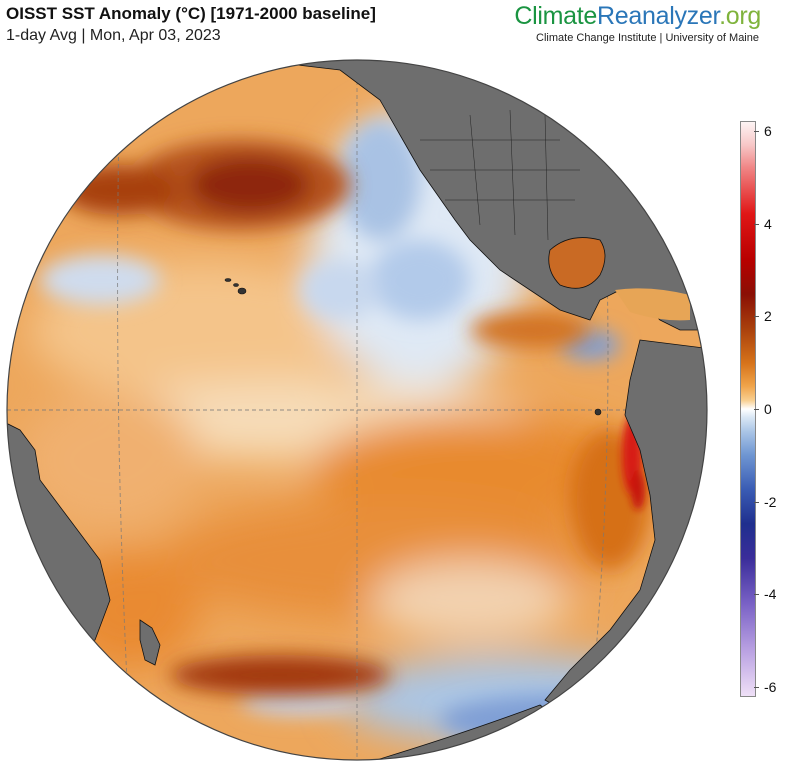 The height and width of the screenshot is (768, 793). What do you see at coordinates (556, 16) in the screenshot?
I see `brand-part-climate: Climate` at bounding box center [556, 16].